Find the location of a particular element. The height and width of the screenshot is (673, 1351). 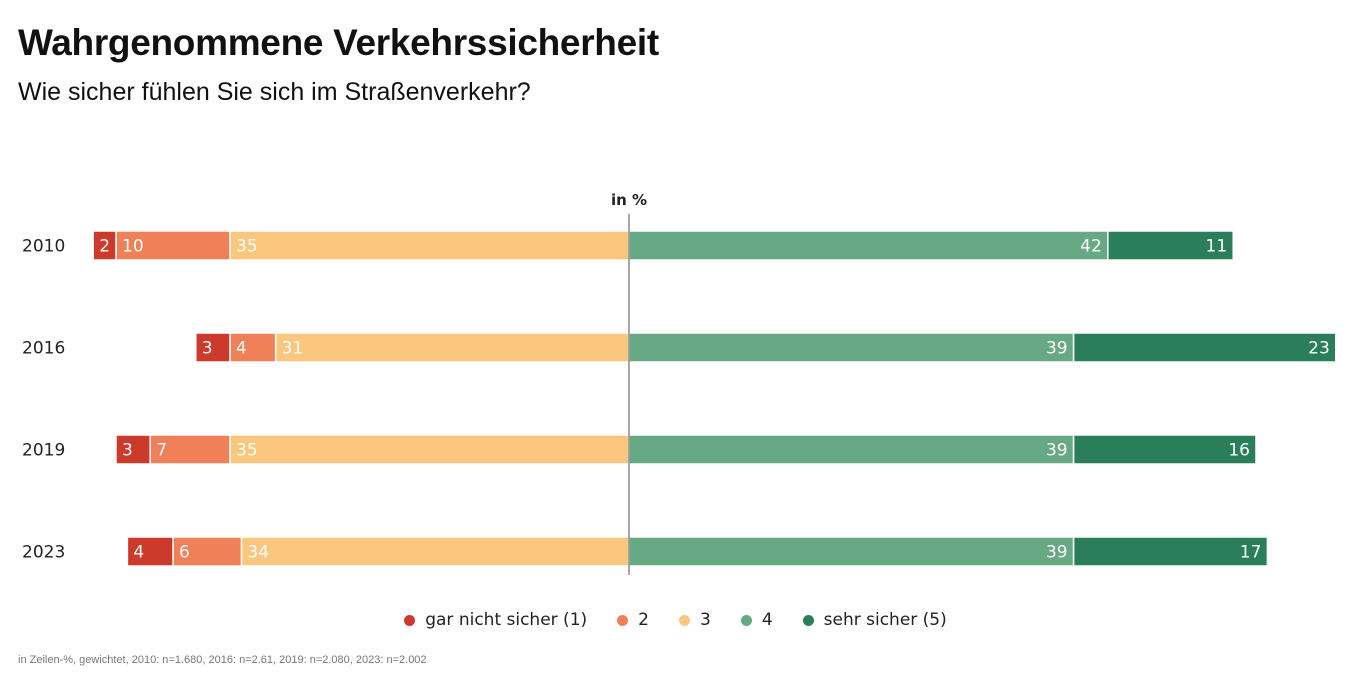

bar-row-2023: 2023 34 6 4 39 17 is located at coordinates (645, 551).